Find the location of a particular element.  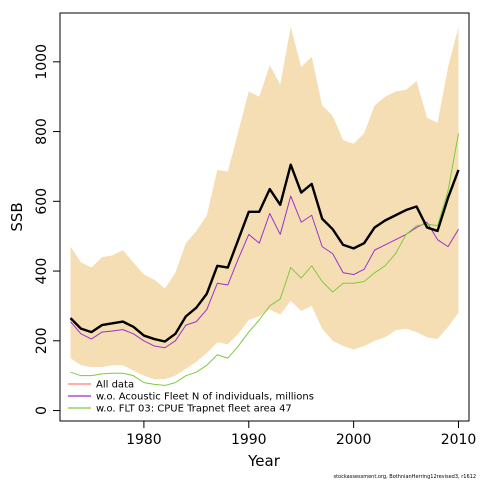

y-tick-label: 800 is located at coordinates (42, 131).